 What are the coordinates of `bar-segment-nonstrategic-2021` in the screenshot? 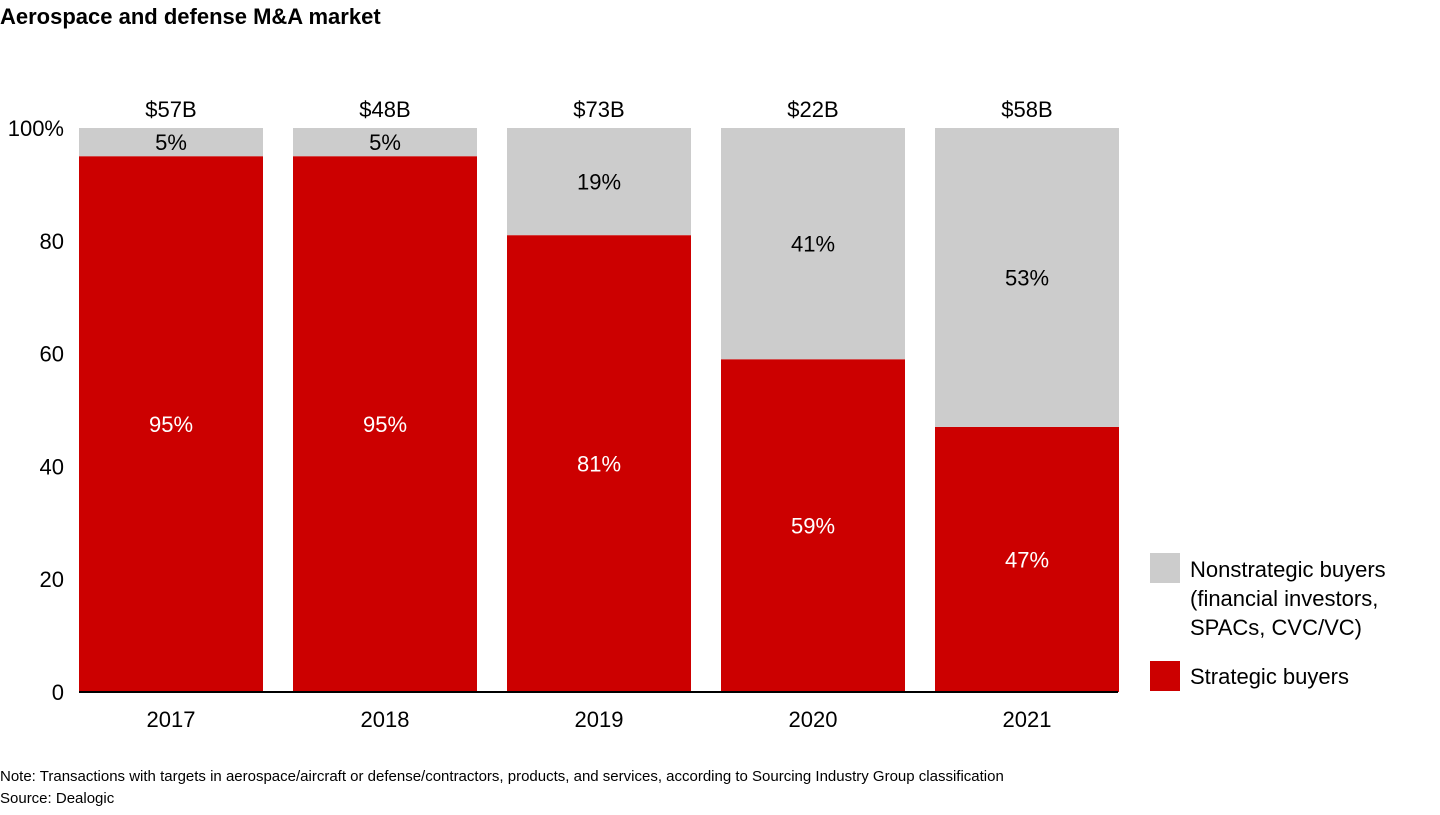 It's located at (1027, 277).